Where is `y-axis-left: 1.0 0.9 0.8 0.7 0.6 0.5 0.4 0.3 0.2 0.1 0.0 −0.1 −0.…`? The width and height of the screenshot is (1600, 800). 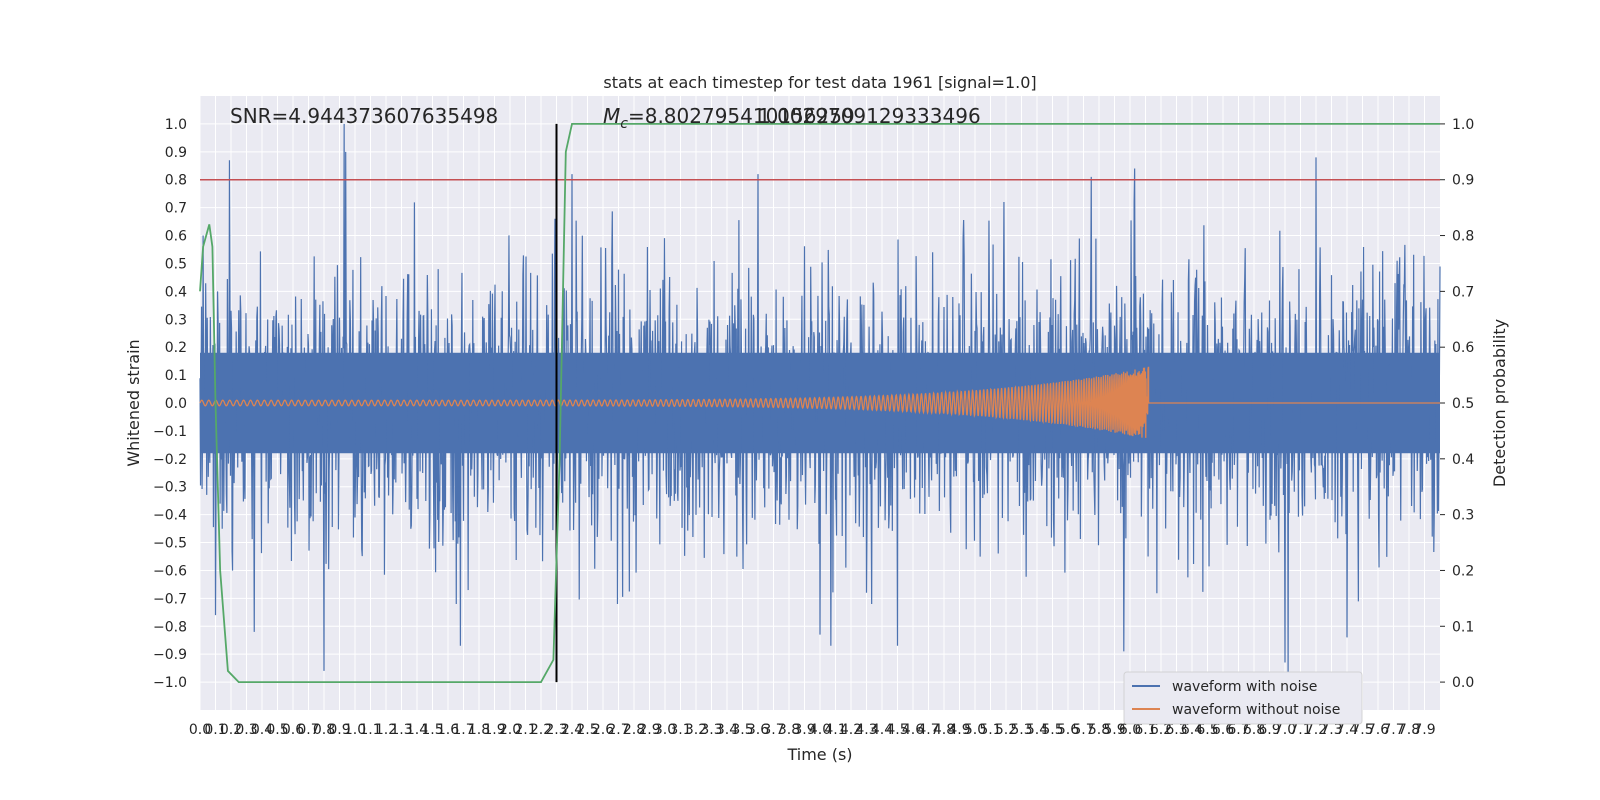 y-axis-left: 1.0 0.9 0.8 0.7 0.6 0.5 0.4 0.3 0.2 0.1 0.0 −0.1 −0.… is located at coordinates (170, 404).